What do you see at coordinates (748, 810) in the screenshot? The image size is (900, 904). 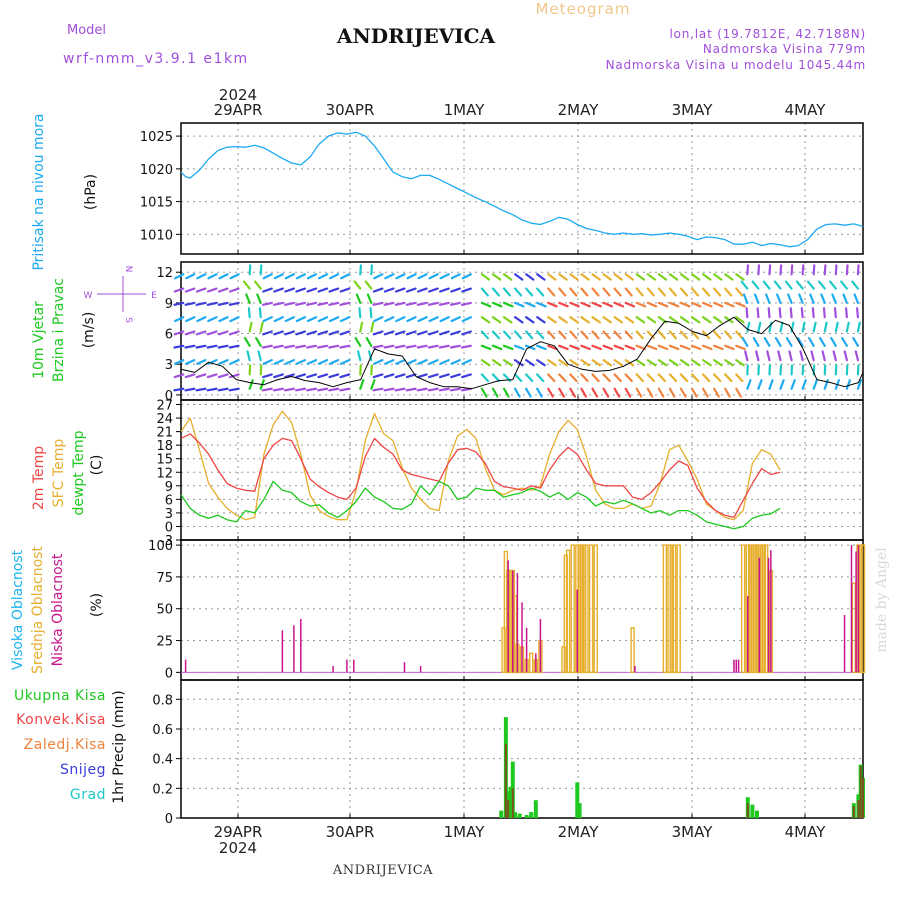 I see `convective-rain-bar` at bounding box center [748, 810].